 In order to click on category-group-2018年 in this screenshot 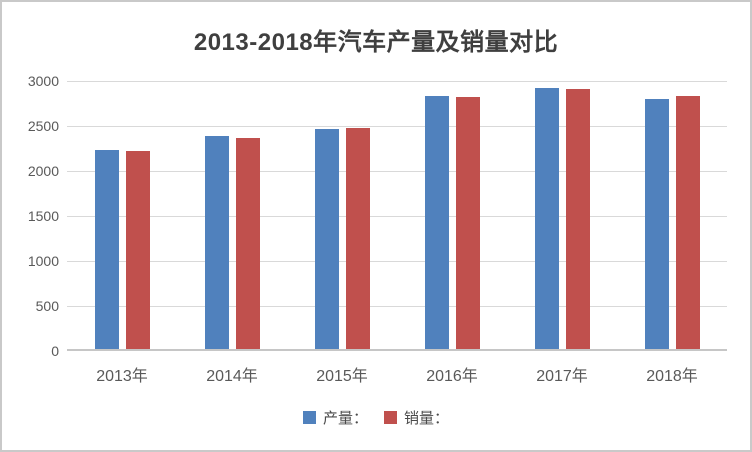, I will do `click(672, 215)`.